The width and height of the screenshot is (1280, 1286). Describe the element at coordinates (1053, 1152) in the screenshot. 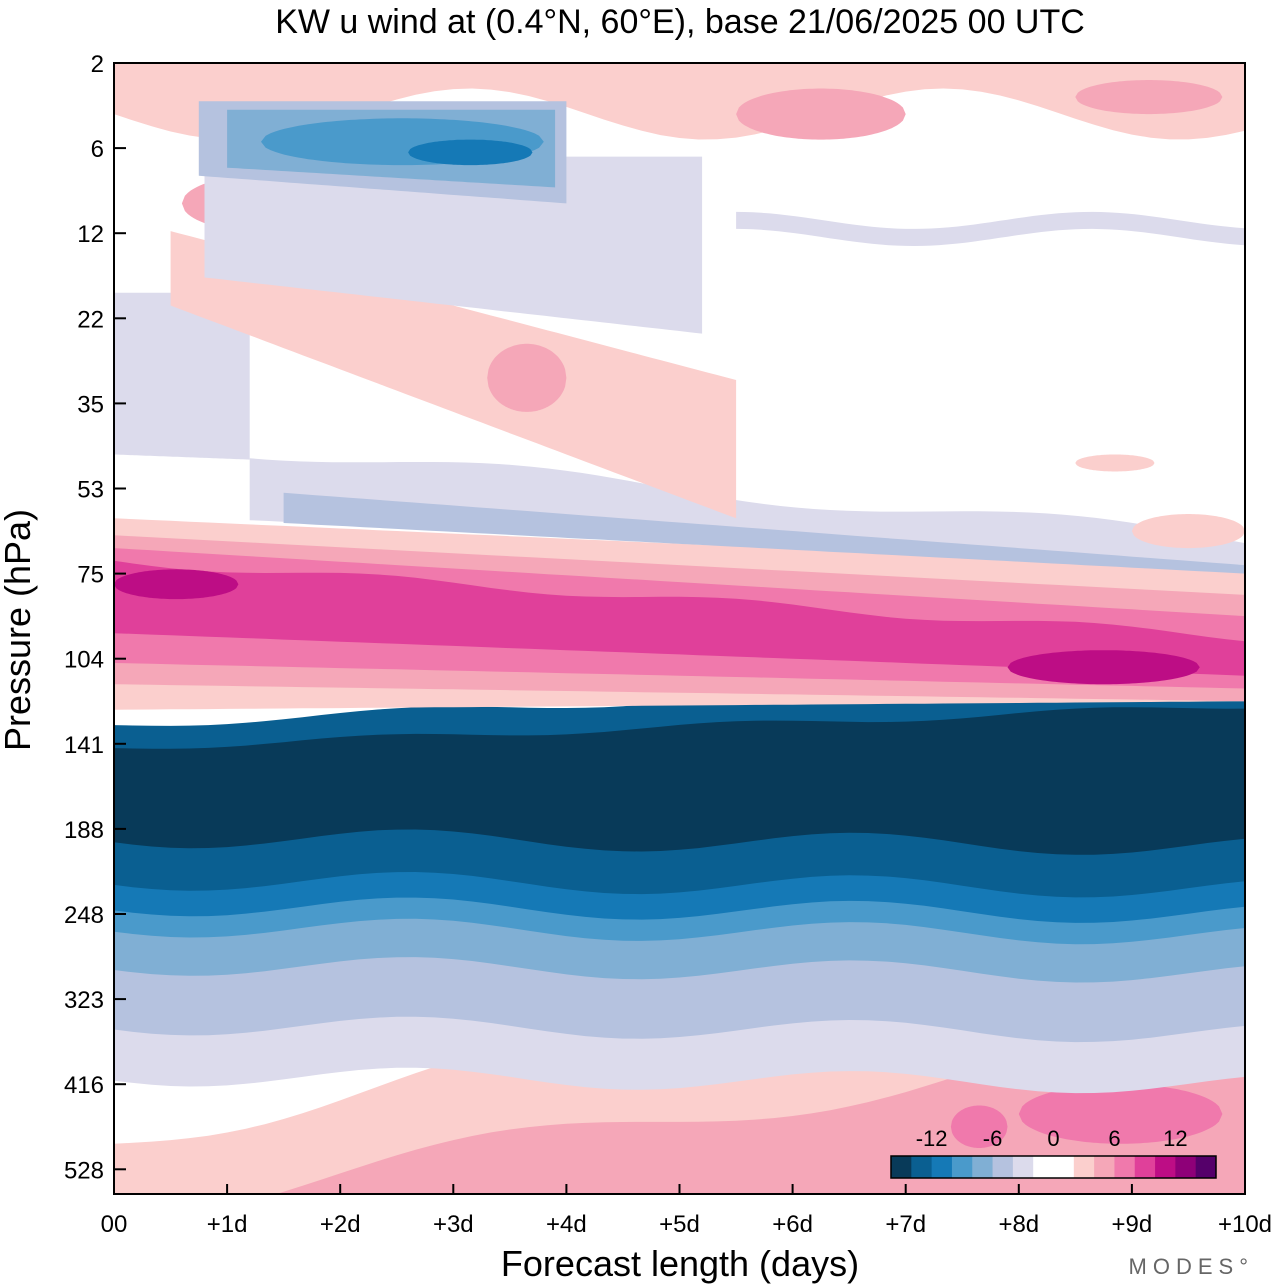

I see `colorbar: -12 -6 0 6 12` at that location.